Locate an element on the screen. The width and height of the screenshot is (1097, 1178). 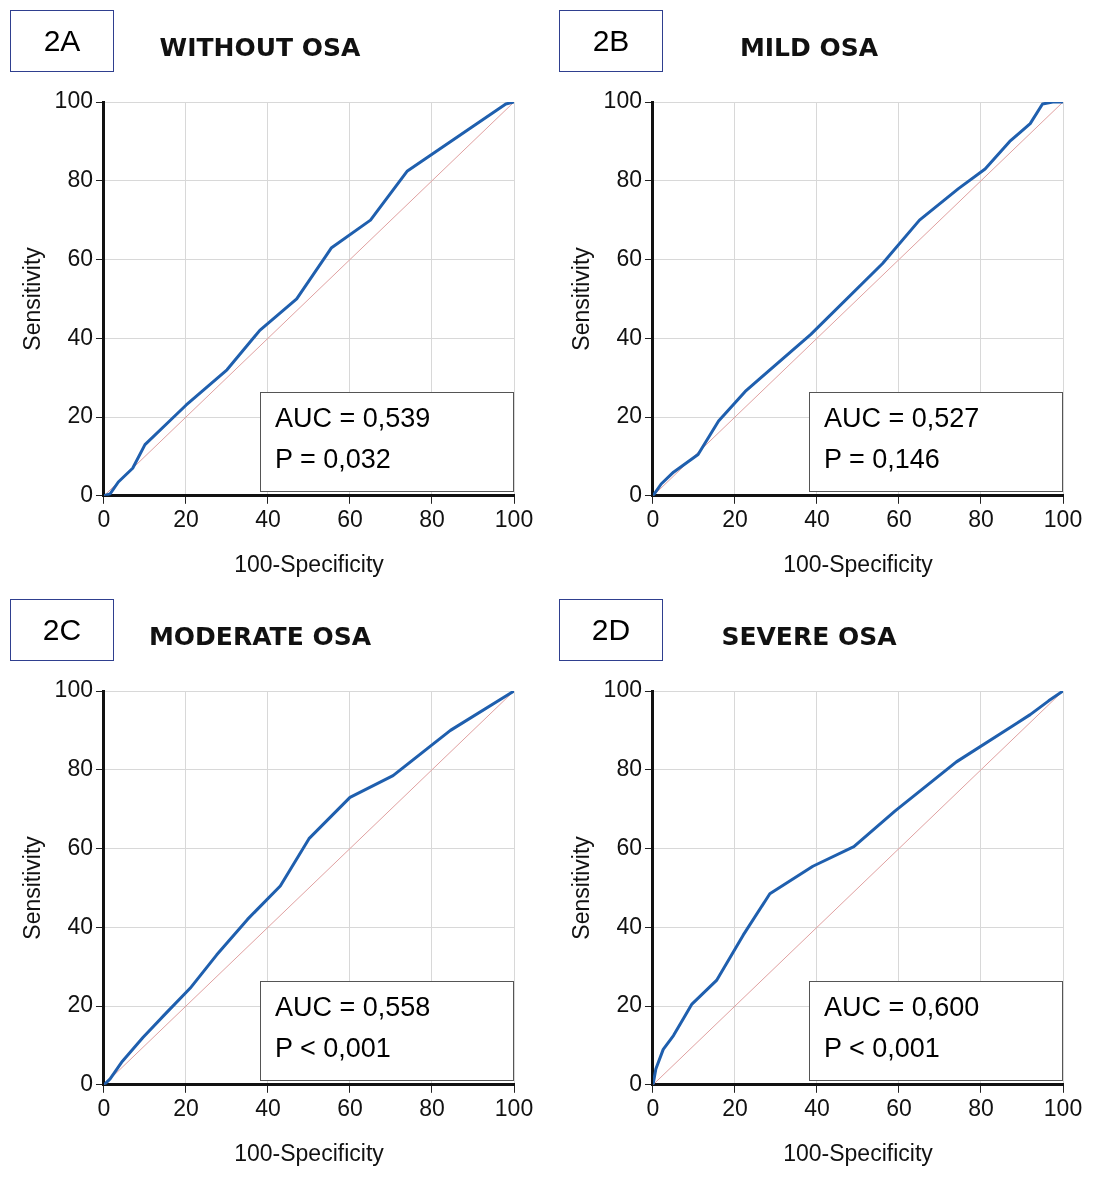
text: 2C is located at coordinates (62, 630).